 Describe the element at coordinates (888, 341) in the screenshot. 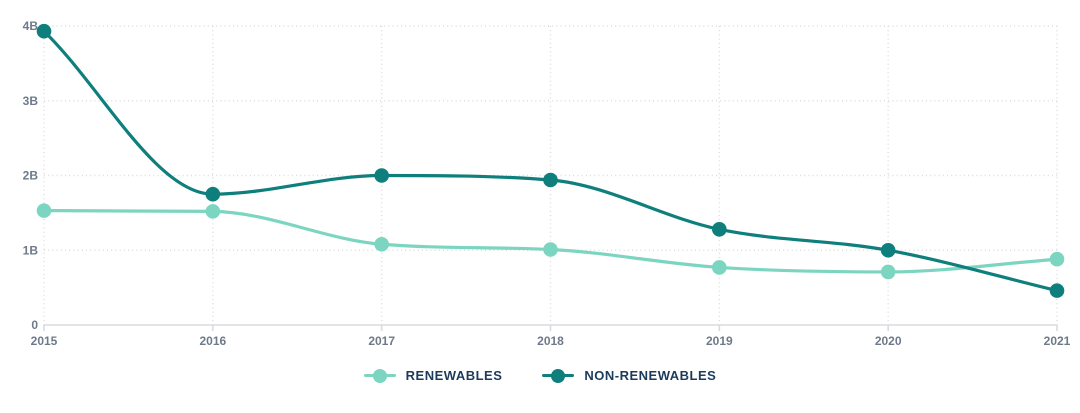

I see `svg-text: 2020` at that location.